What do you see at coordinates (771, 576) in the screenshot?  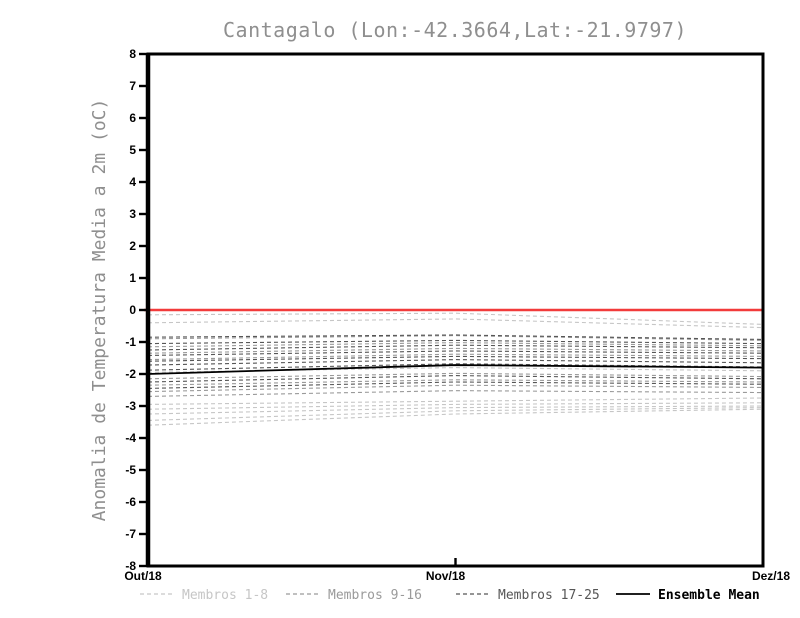 I see `x-tick-label: Dez/18` at bounding box center [771, 576].